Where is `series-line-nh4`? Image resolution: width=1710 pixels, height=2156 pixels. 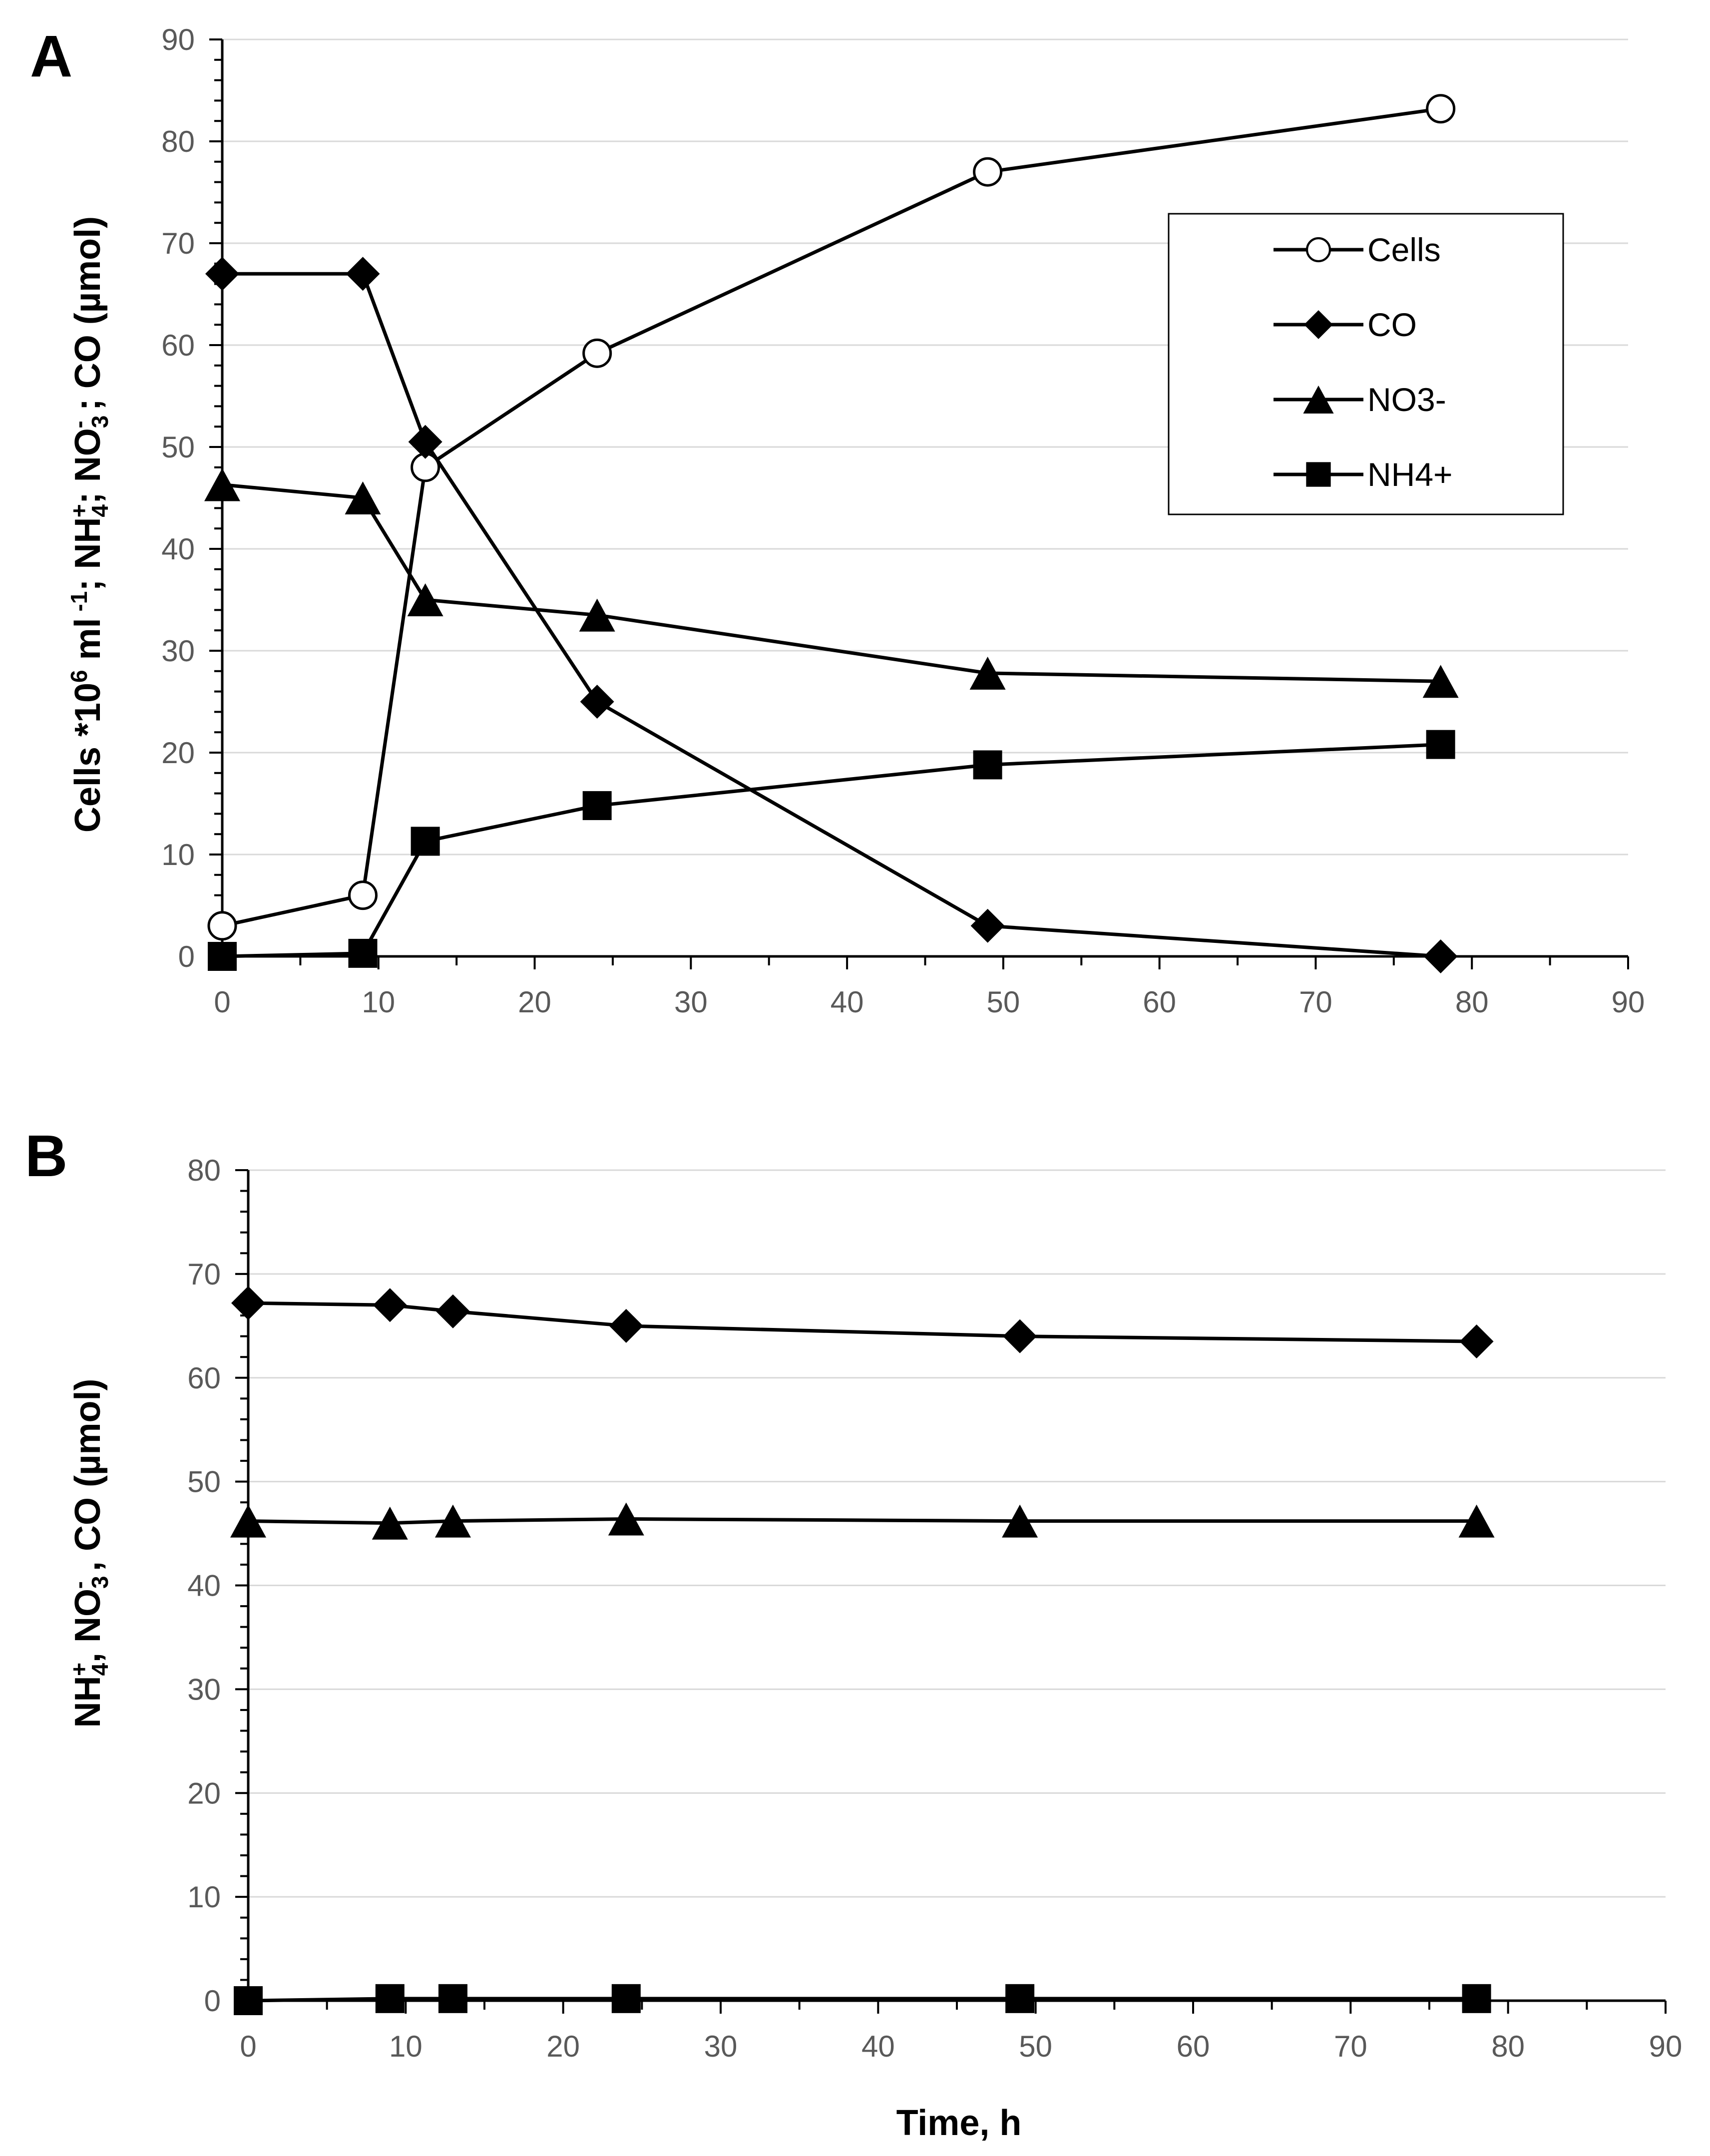 series-line-nh4 is located at coordinates (832, 850).